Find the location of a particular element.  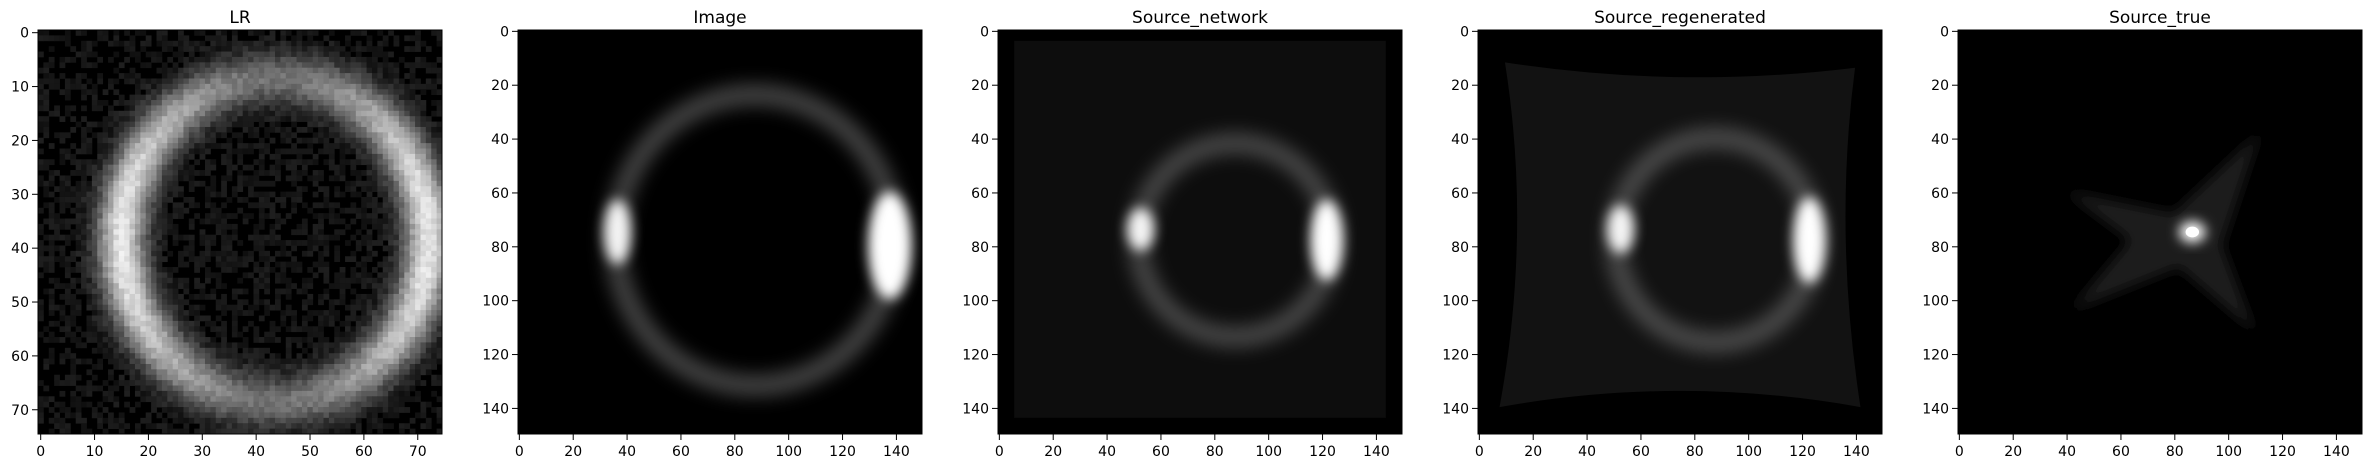

source-core-bright is located at coordinates (2192, 232).